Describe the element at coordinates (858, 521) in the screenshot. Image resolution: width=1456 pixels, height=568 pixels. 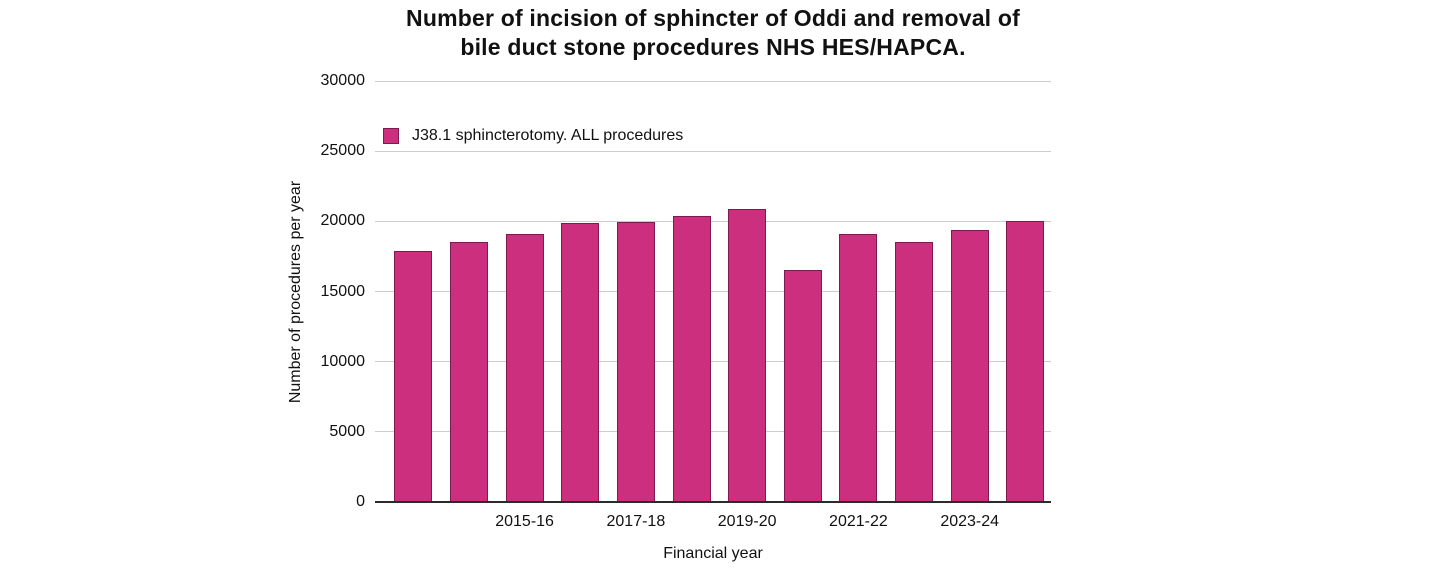
I see `x-tick-2021-22: 2021-22` at that location.